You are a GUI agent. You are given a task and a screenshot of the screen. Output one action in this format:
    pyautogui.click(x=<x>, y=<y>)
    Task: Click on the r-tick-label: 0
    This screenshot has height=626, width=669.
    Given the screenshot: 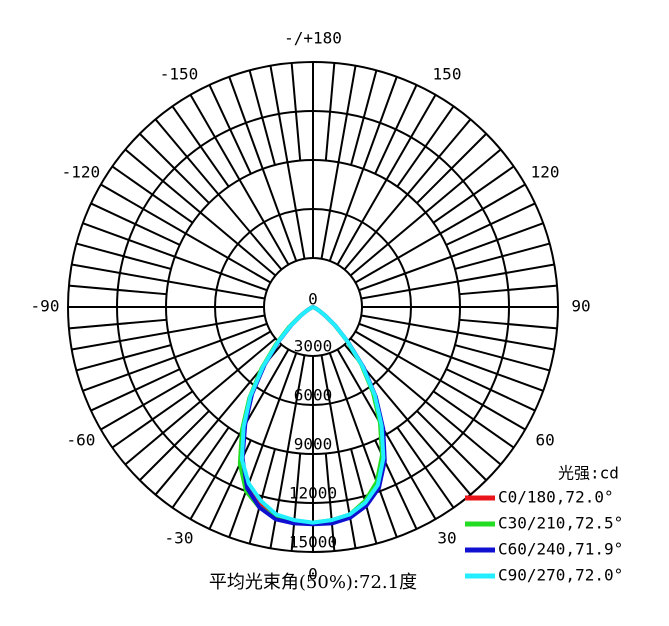 What is the action you would take?
    pyautogui.click(x=313, y=299)
    